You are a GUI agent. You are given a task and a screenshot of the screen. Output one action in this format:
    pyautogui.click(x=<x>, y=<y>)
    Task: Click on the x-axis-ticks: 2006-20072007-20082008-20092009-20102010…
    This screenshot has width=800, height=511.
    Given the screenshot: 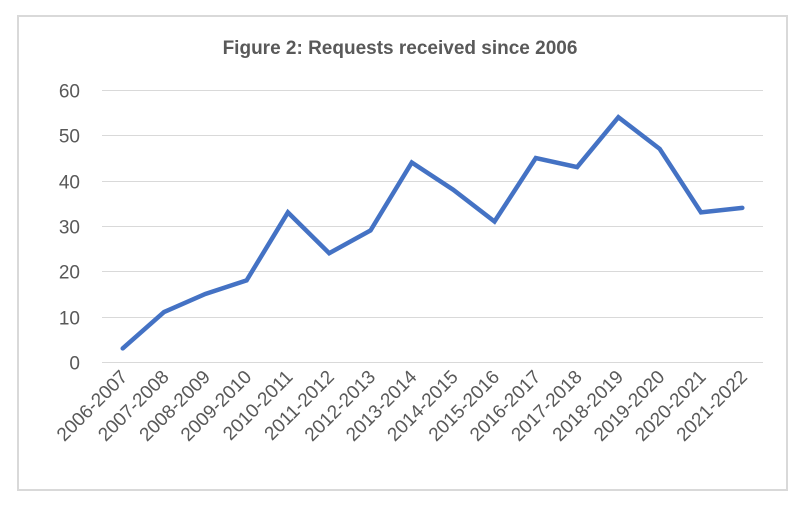 What is the action you would take?
    pyautogui.click(x=402, y=405)
    